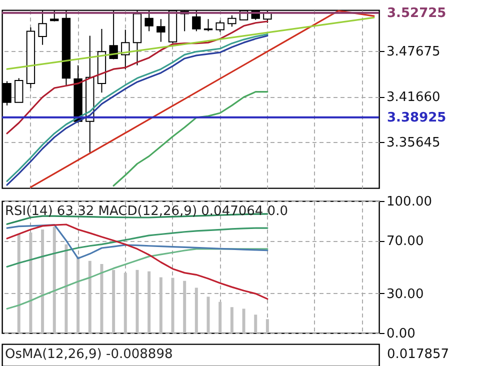  I want to click on y-tick-label: 100.00, so click(409, 202).